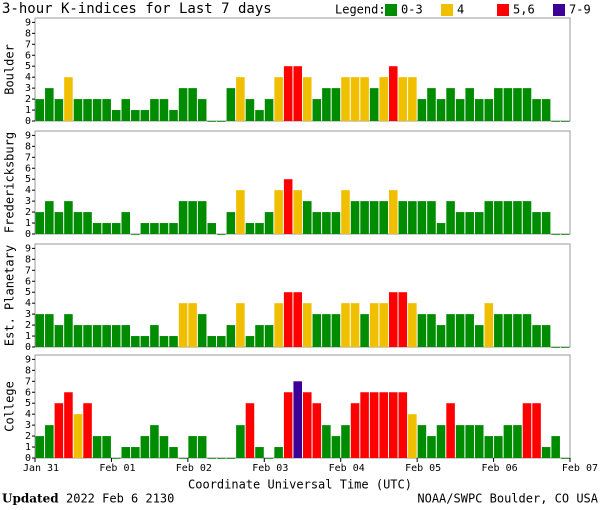 The height and width of the screenshot is (510, 600). Describe the element at coordinates (28, 44) in the screenshot. I see `y-tick-label: 7` at that location.